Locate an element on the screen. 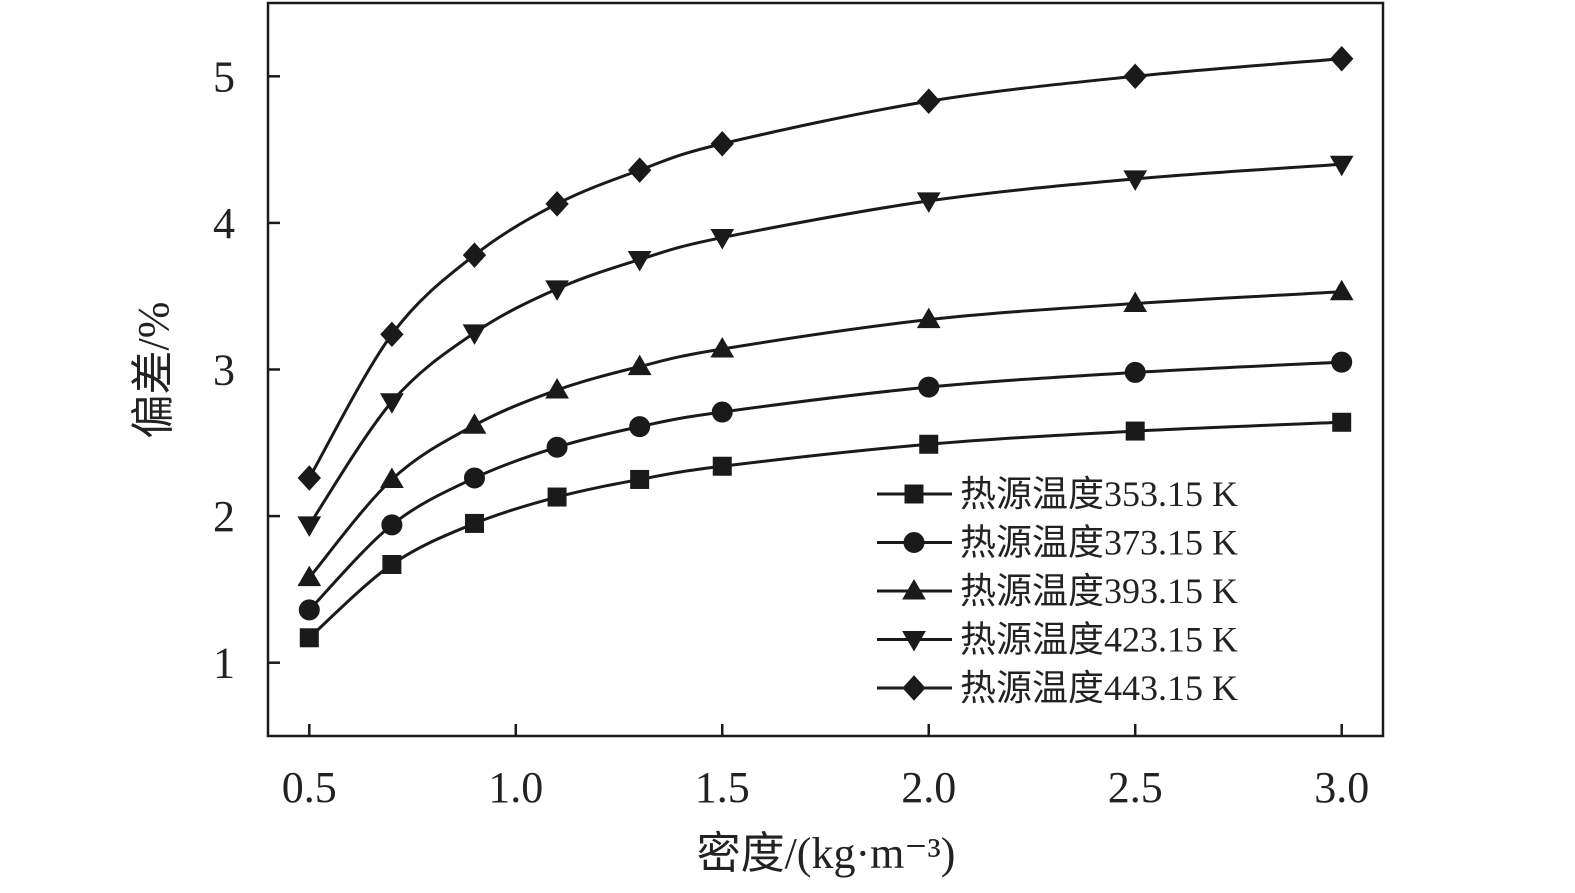  legend-item: 热源温度373.15 K is located at coordinates (1057, 543).